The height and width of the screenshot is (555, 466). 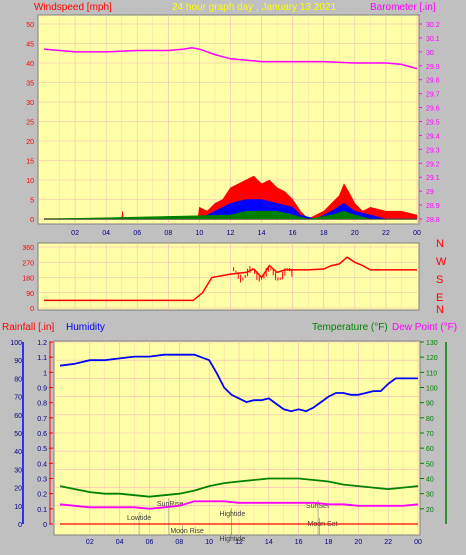 I want to click on graph-title: 24 hour graph day , January 13 2021, so click(x=254, y=7).